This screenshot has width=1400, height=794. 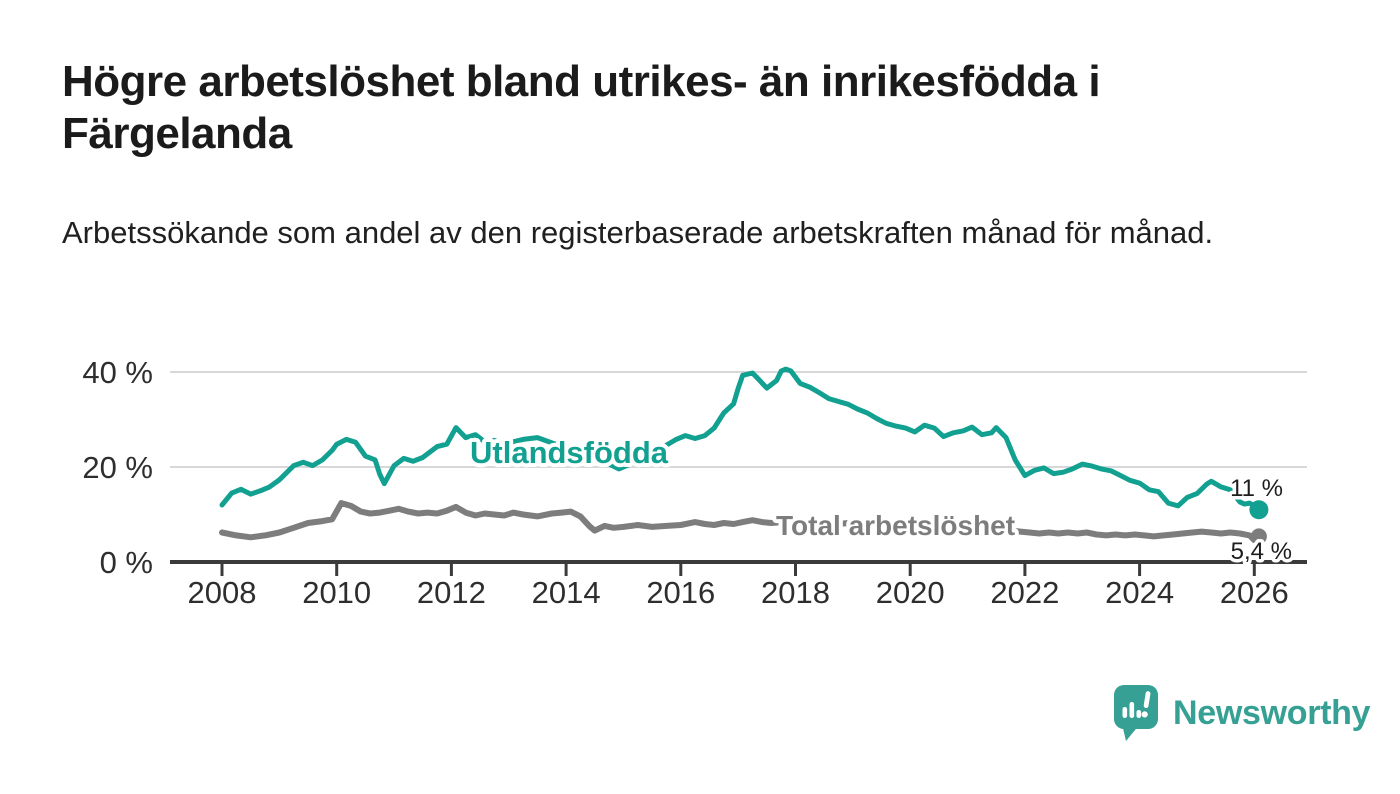 What do you see at coordinates (451, 592) in the screenshot?
I see `x-tick-label: 2012` at bounding box center [451, 592].